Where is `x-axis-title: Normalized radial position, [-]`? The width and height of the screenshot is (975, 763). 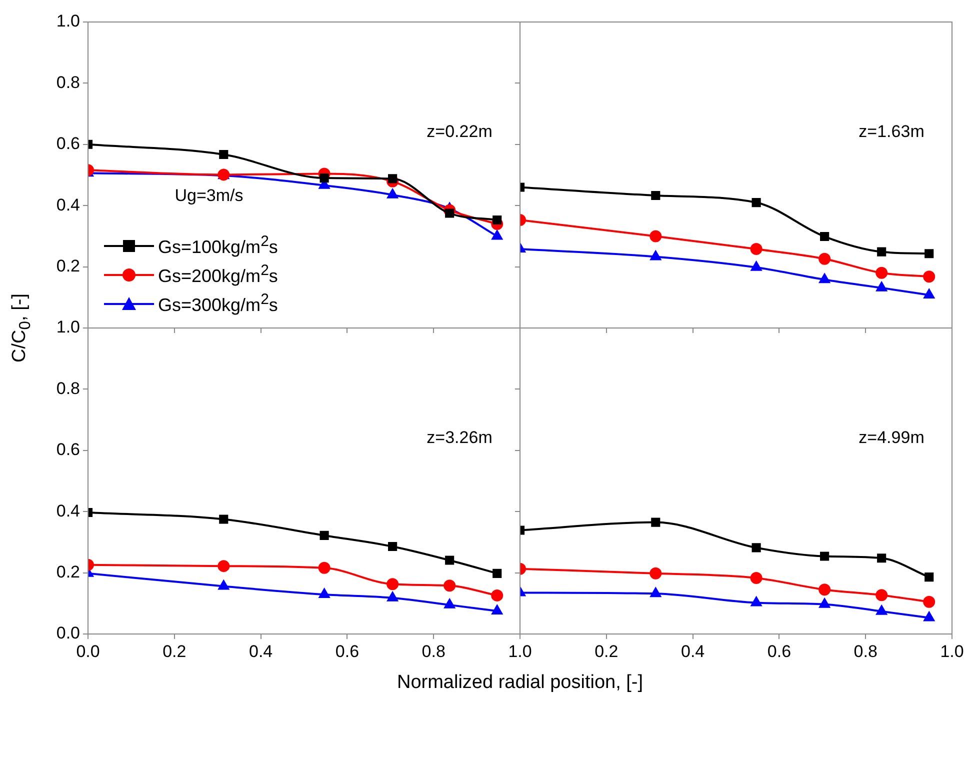
x-axis-title: Normalized radial position, [-] is located at coordinates (520, 683).